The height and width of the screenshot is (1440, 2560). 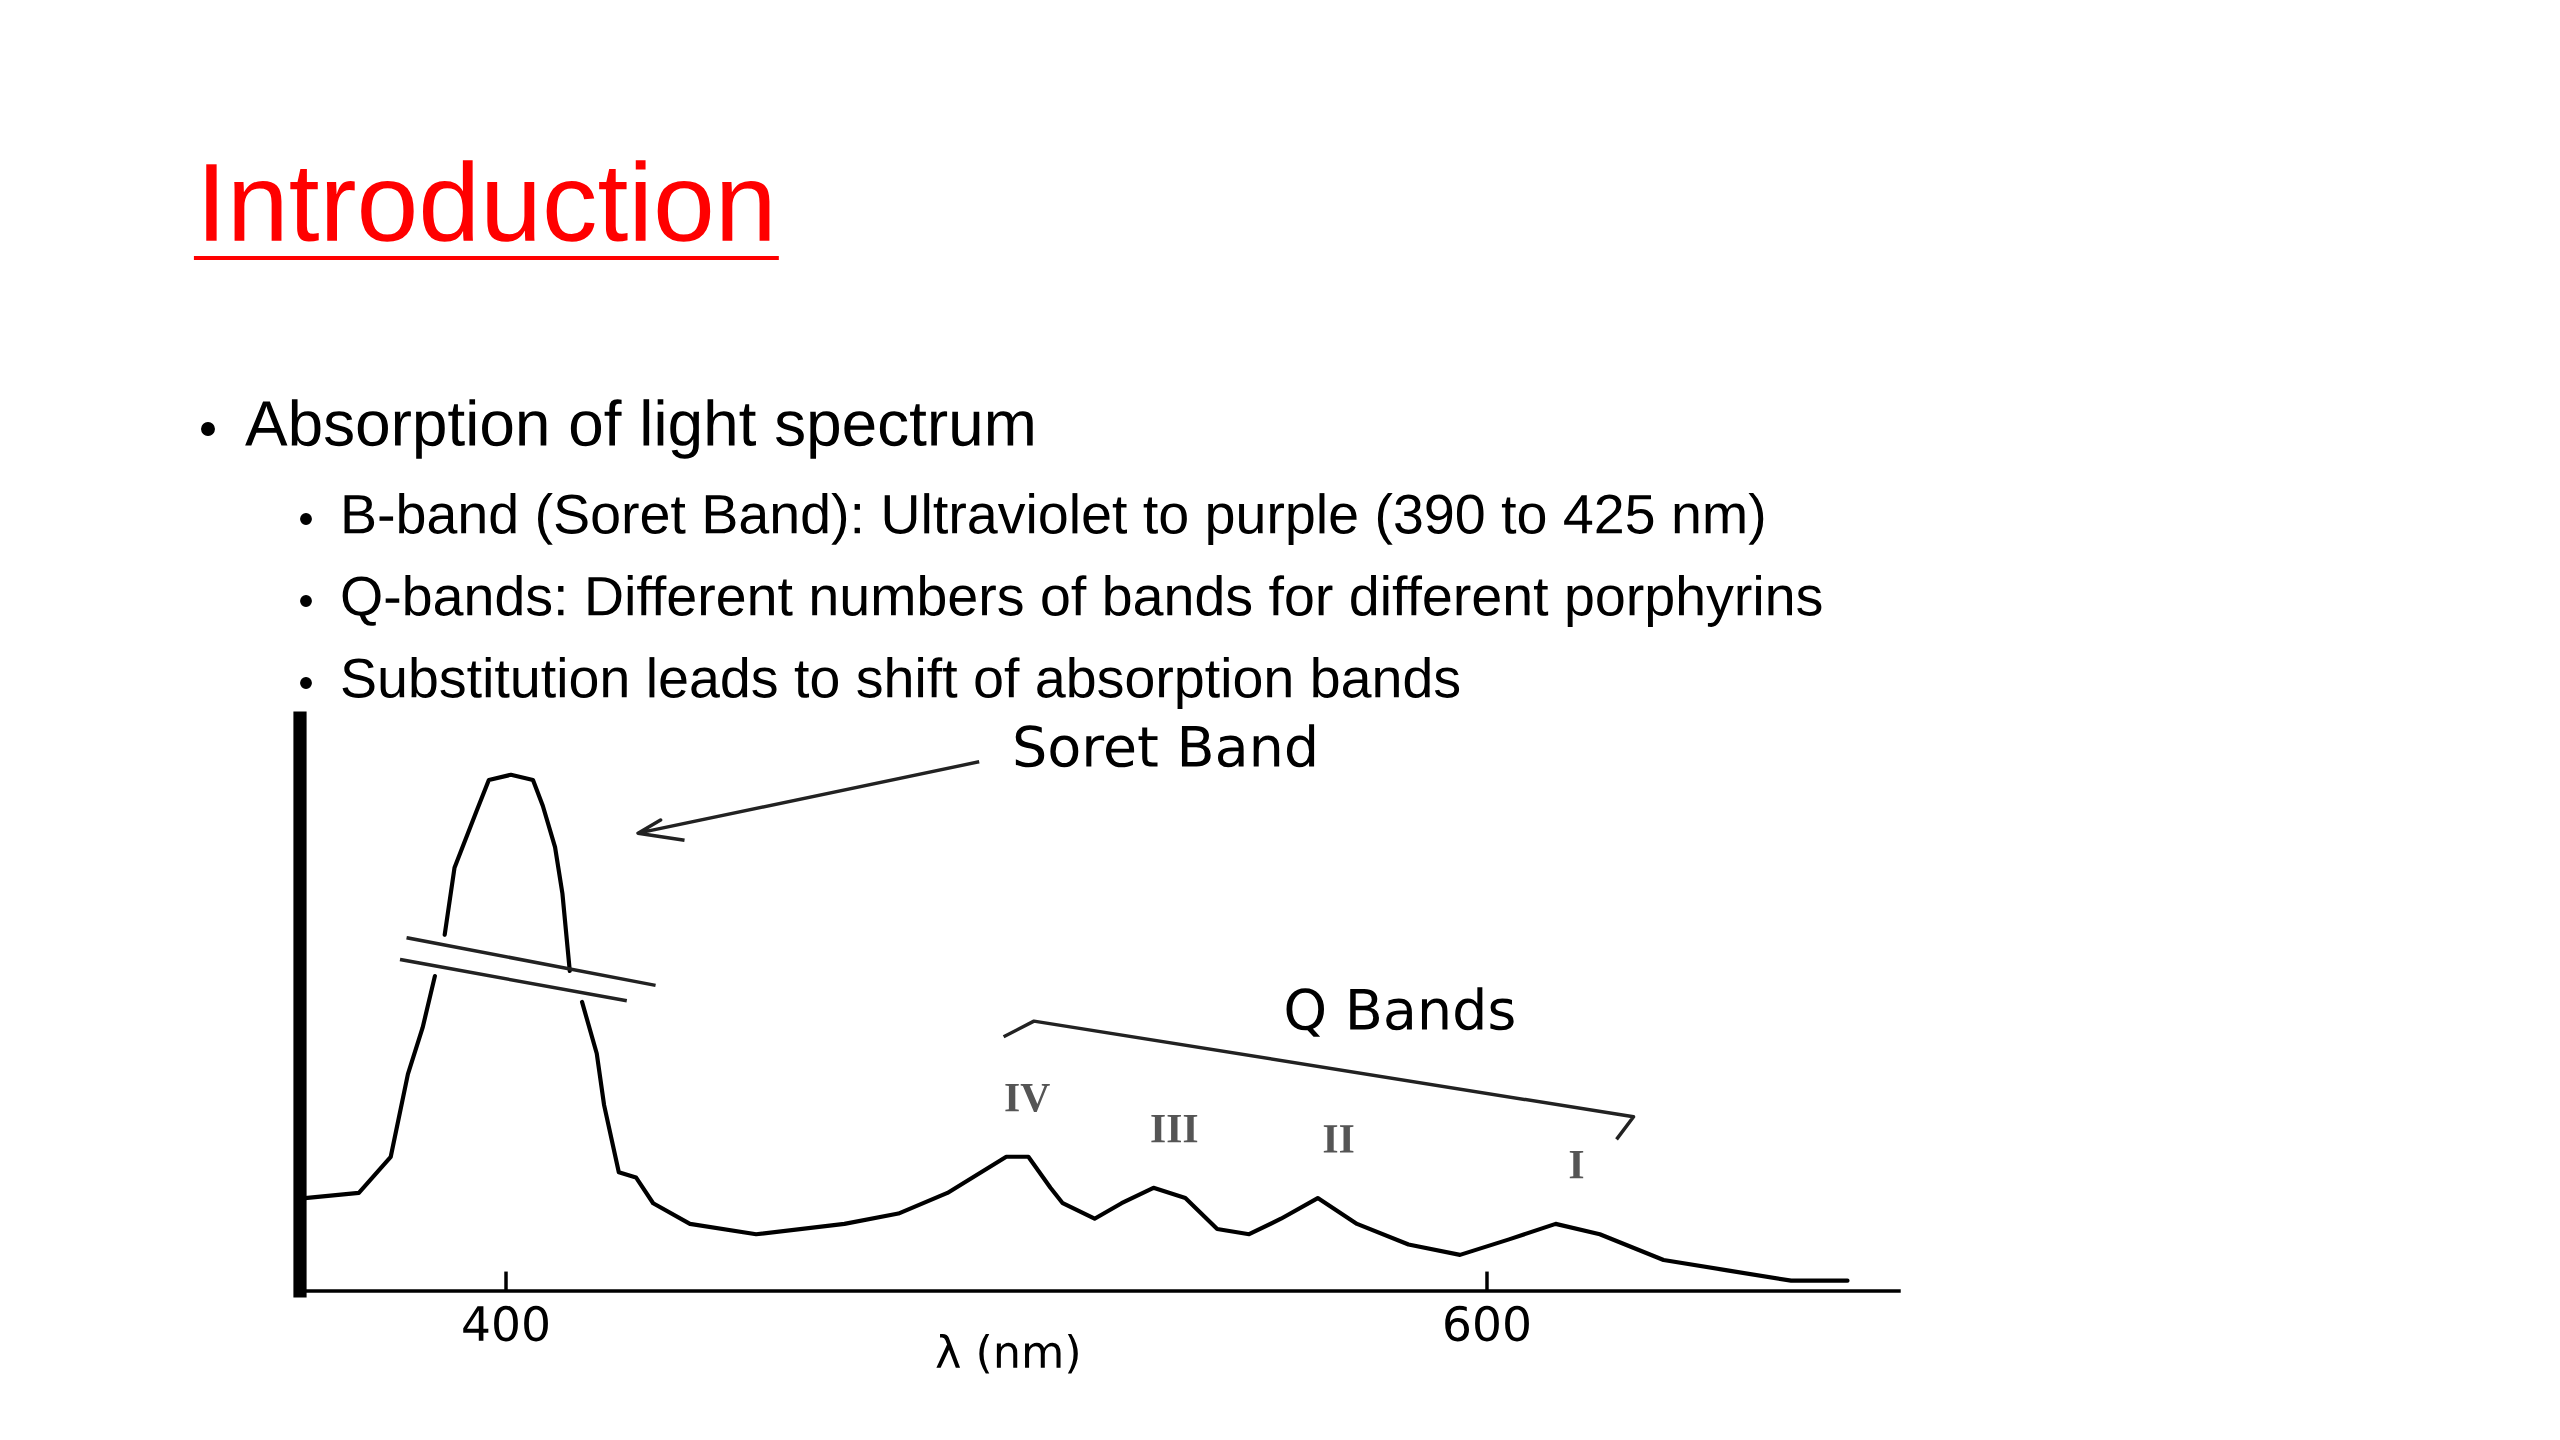 I want to click on chart-title: Introduction, so click(x=488, y=201).